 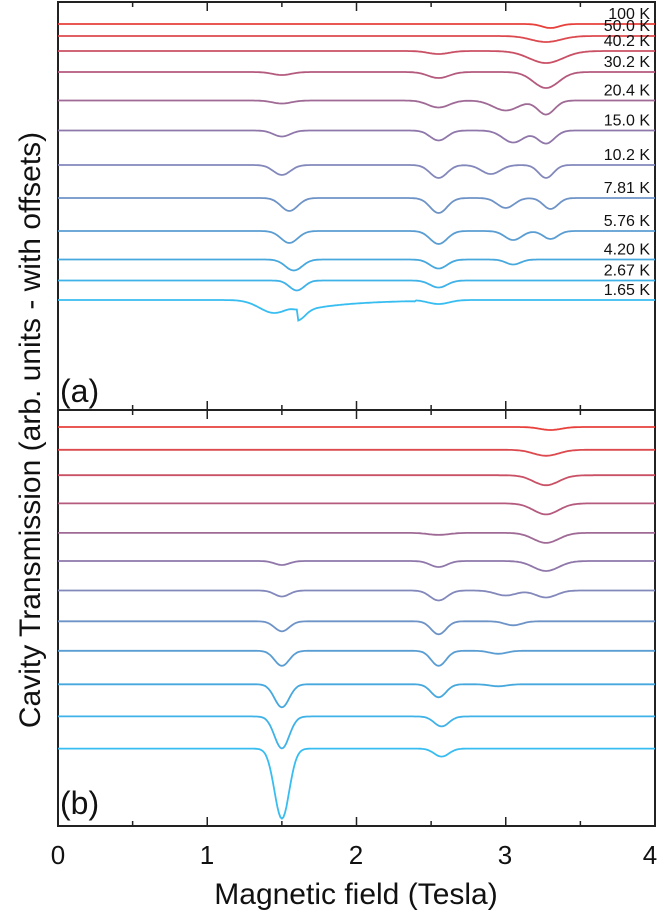 What do you see at coordinates (627, 290) in the screenshot?
I see `temperature-label: 1.65 K` at bounding box center [627, 290].